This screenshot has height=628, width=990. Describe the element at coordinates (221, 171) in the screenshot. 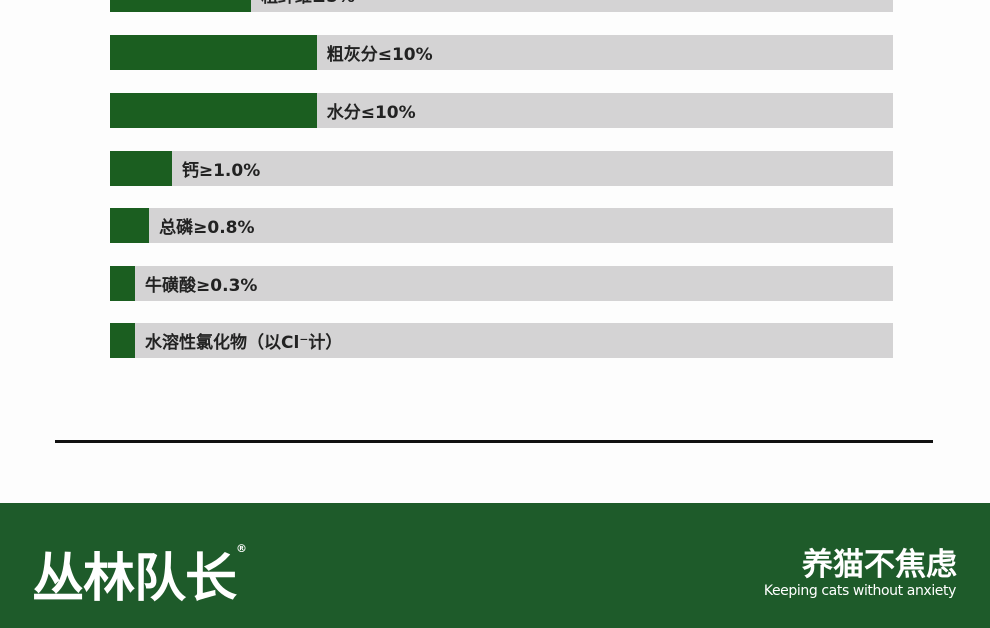

I see `nutrient-label: 钙≥1.0%` at that location.